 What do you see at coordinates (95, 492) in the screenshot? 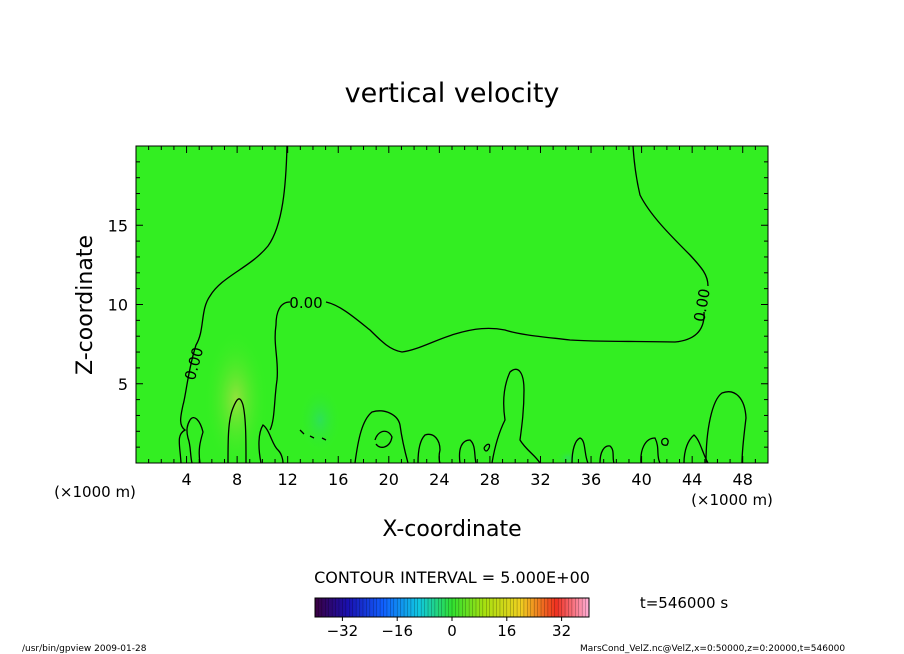
I see `y-axis-unit: (×1000 m)` at bounding box center [95, 492].